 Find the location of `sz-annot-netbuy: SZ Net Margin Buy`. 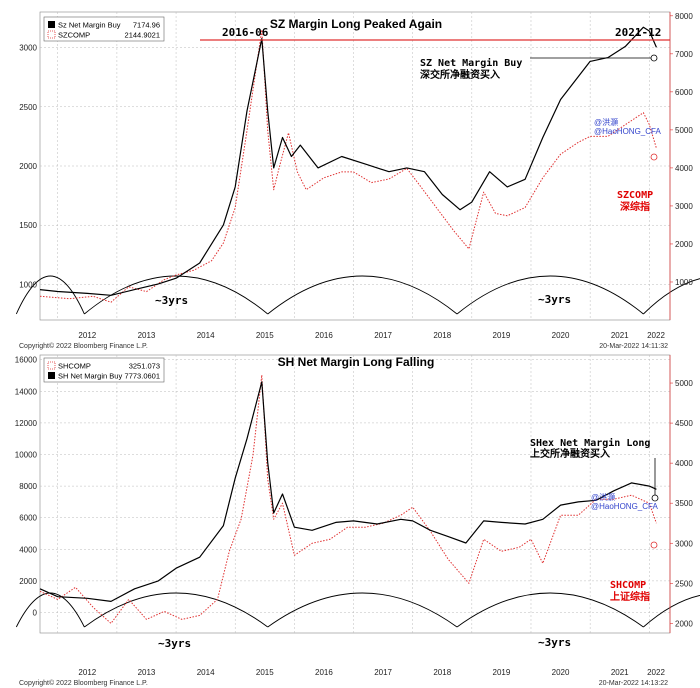

sz-annot-netbuy: SZ Net Margin Buy is located at coordinates (471, 63).